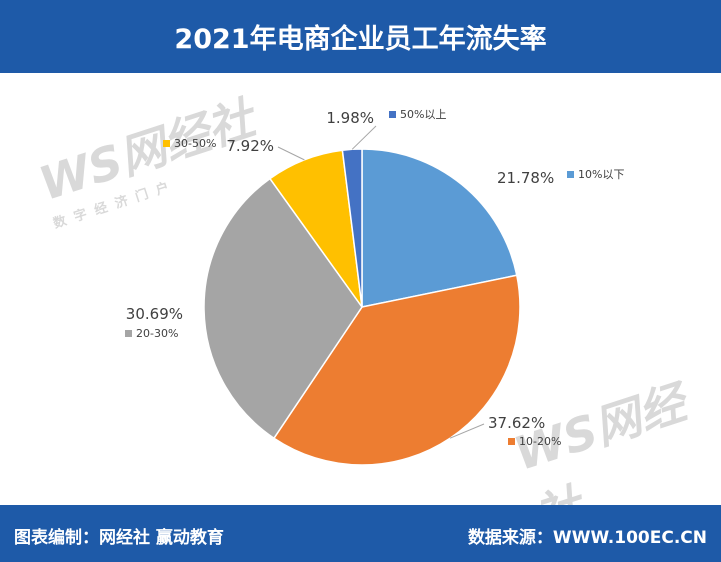 The image size is (721, 562). I want to click on legend-label: 10-20%, so click(540, 441).